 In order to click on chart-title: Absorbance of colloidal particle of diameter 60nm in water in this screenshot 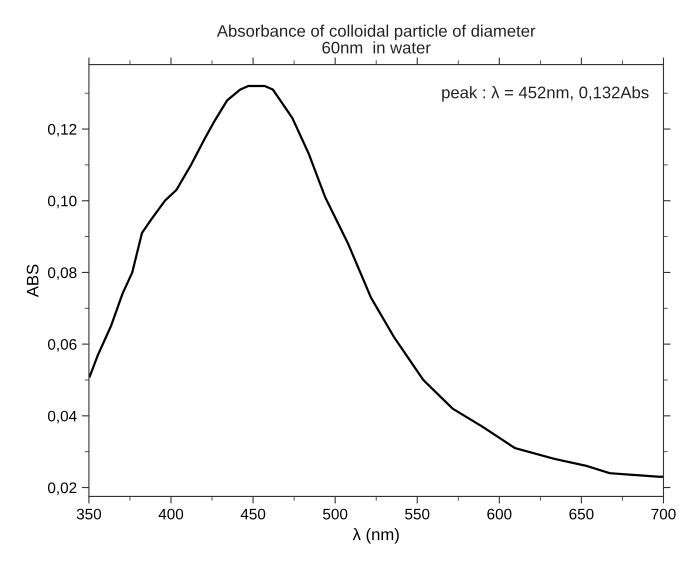, I will do `click(376, 39)`.